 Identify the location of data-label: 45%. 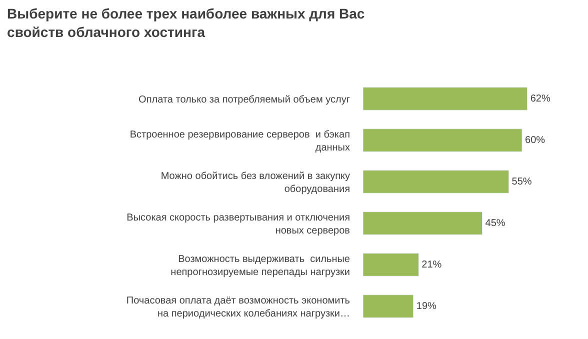
(495, 223).